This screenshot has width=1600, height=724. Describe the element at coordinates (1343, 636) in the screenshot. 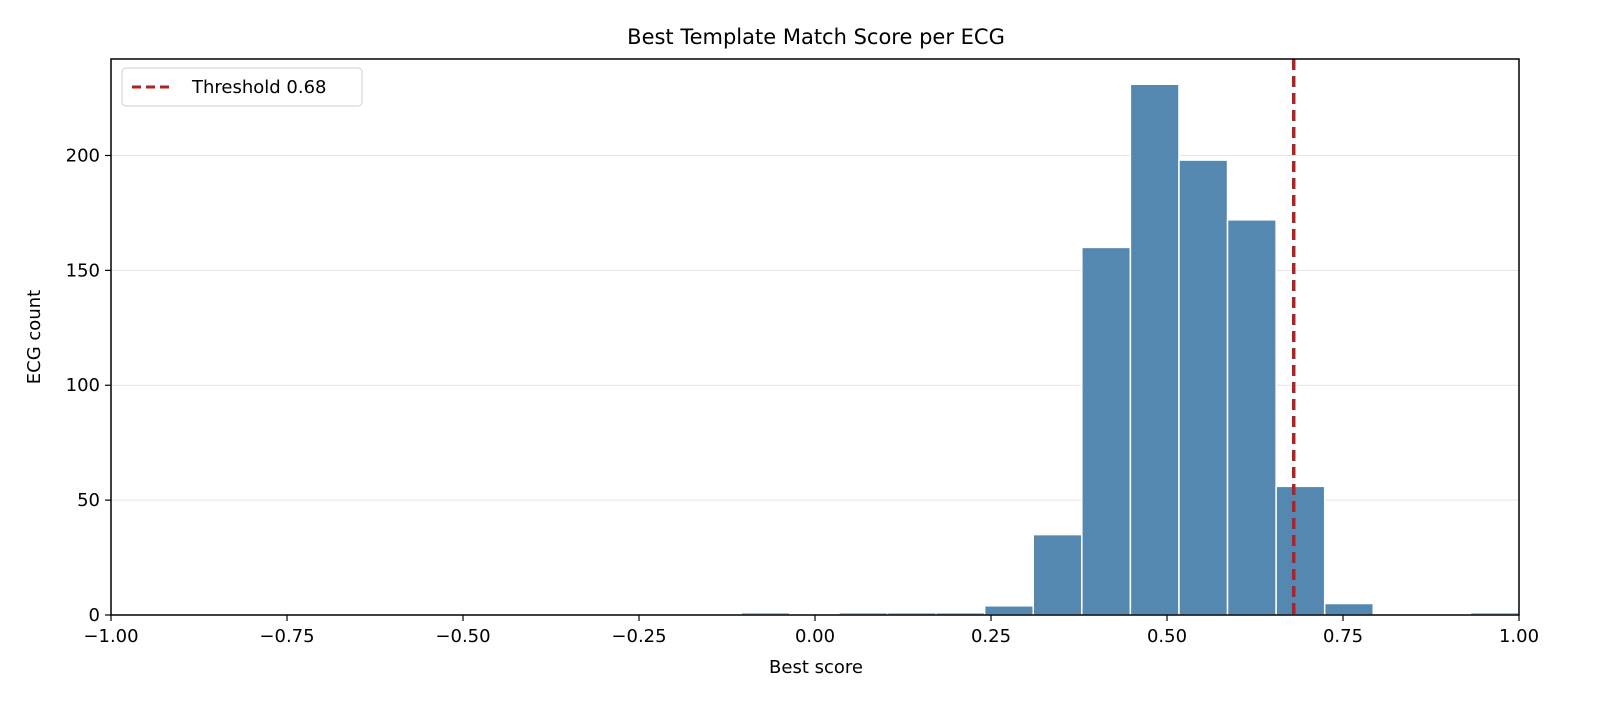

I see `x-tick-label: 0.75` at that location.